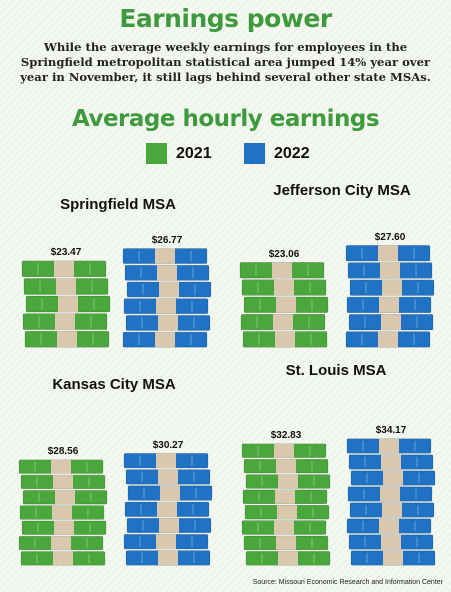 Image resolution: width=451 pixels, height=592 pixels. Describe the element at coordinates (168, 445) in the screenshot. I see `value-label-kansas-city-2022: $30.27` at that location.